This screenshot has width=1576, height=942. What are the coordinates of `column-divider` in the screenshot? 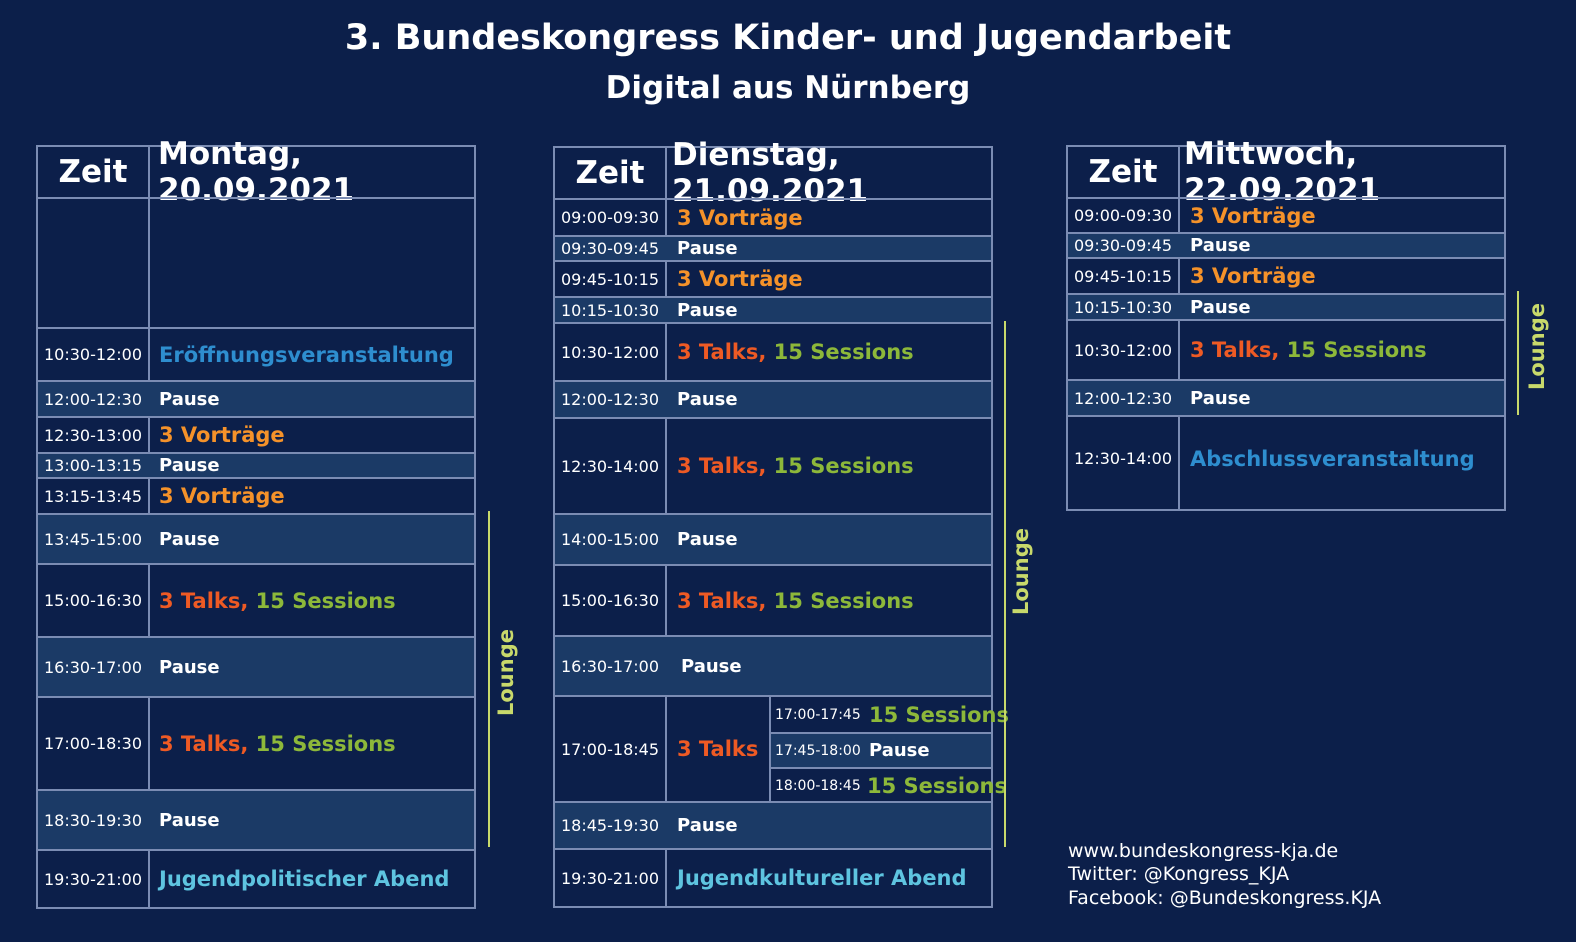 It's located at (1179, 328).